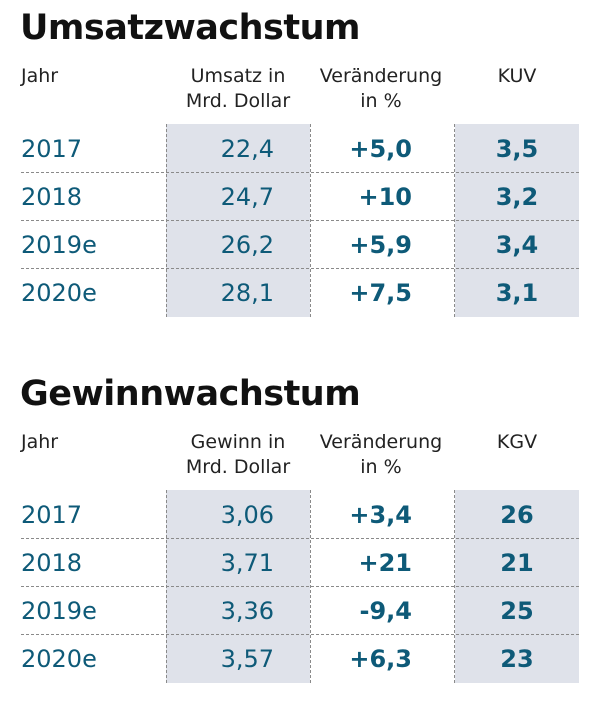  What do you see at coordinates (247, 197) in the screenshot?
I see `value-cell: 24,7` at bounding box center [247, 197].